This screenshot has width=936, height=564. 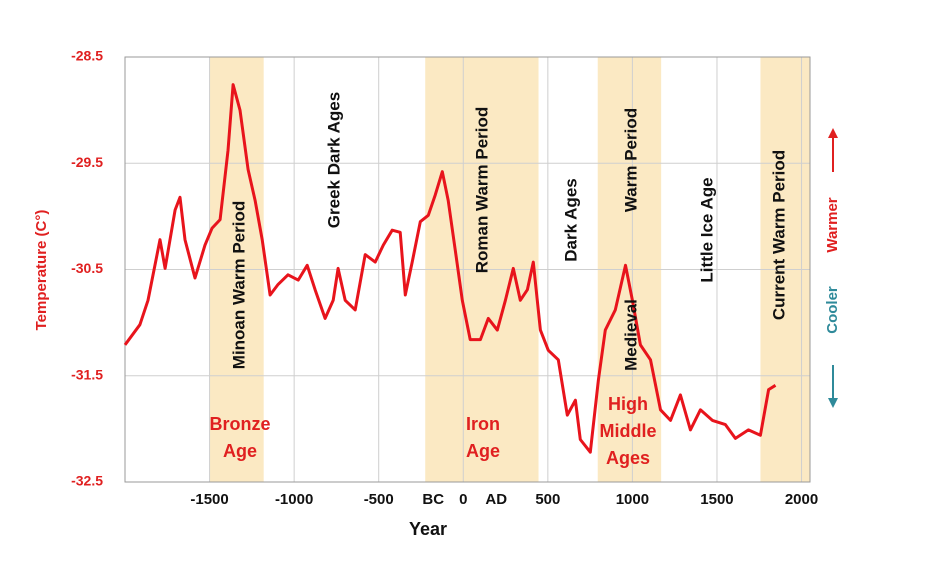 What do you see at coordinates (433, 499) in the screenshot?
I see `era-label: BC` at bounding box center [433, 499].